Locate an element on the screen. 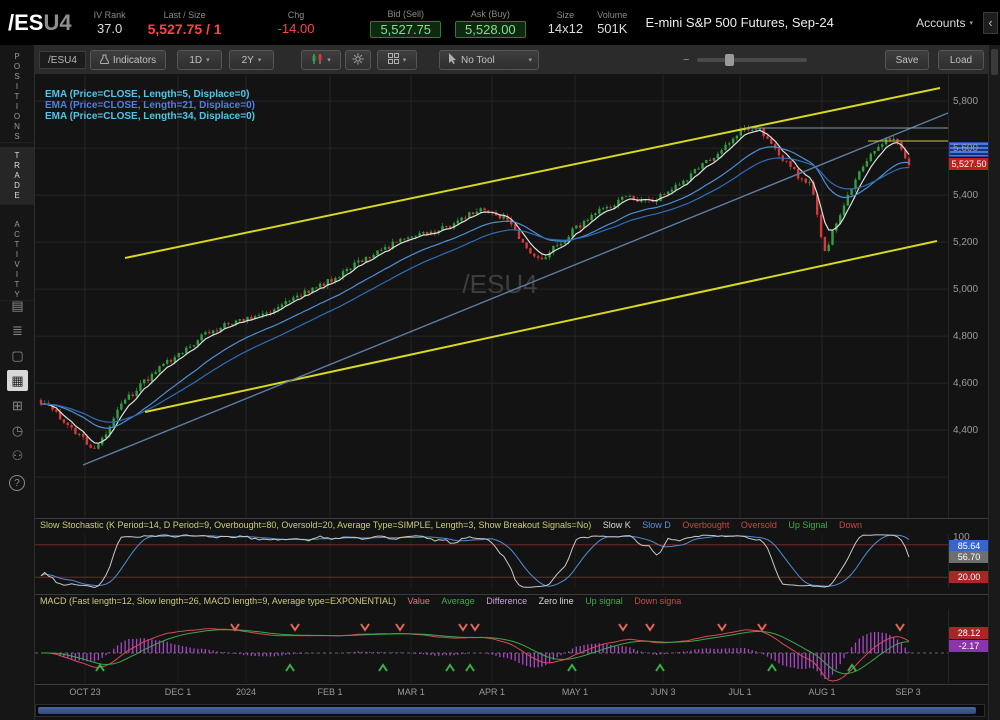 This screenshot has height=720, width=1000. save-button: Save is located at coordinates (907, 60).